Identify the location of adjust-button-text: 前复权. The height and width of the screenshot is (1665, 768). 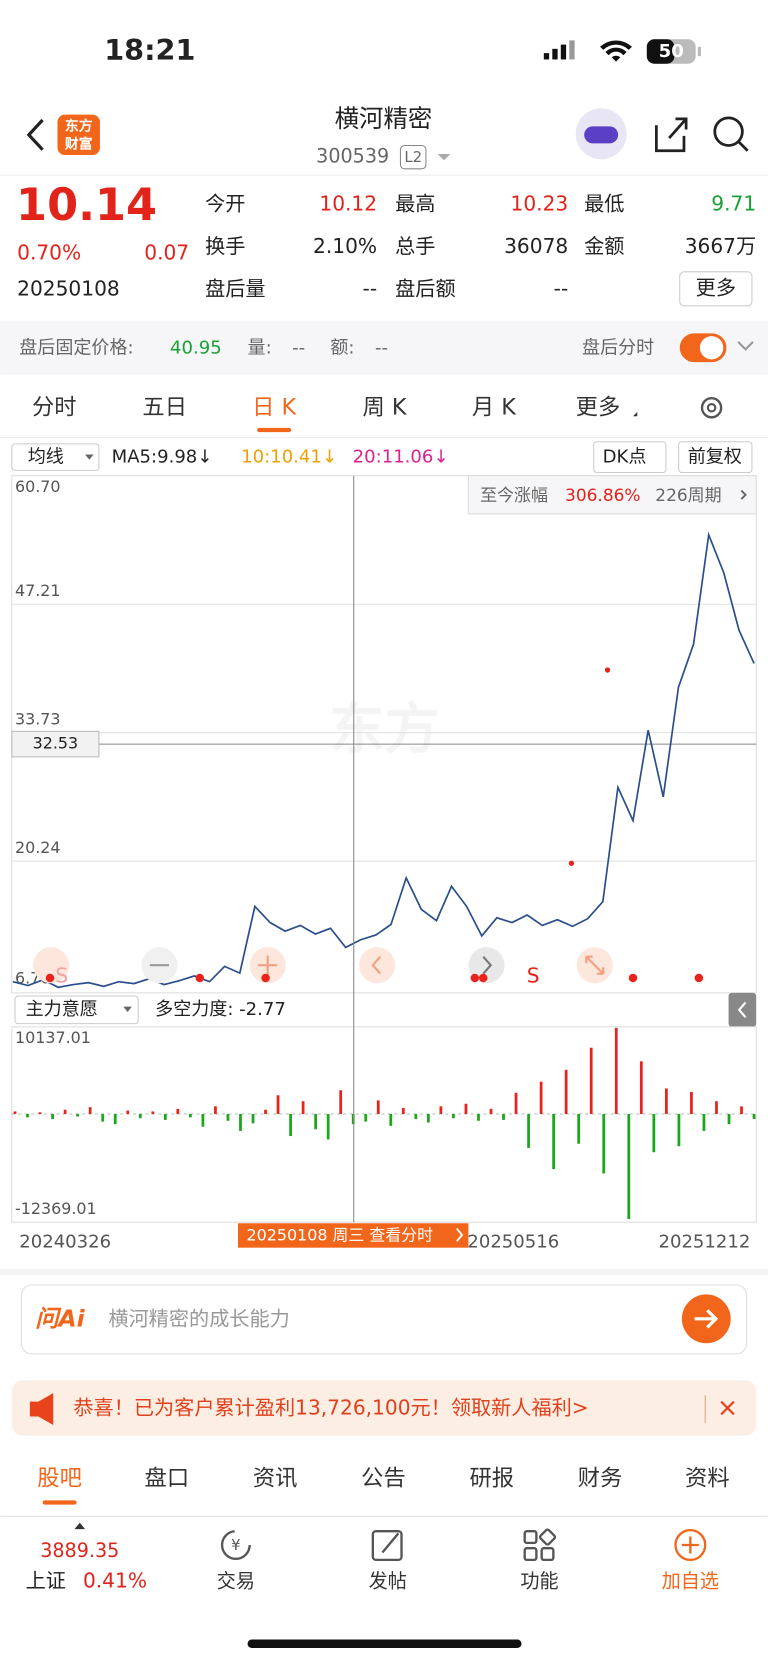
(715, 457).